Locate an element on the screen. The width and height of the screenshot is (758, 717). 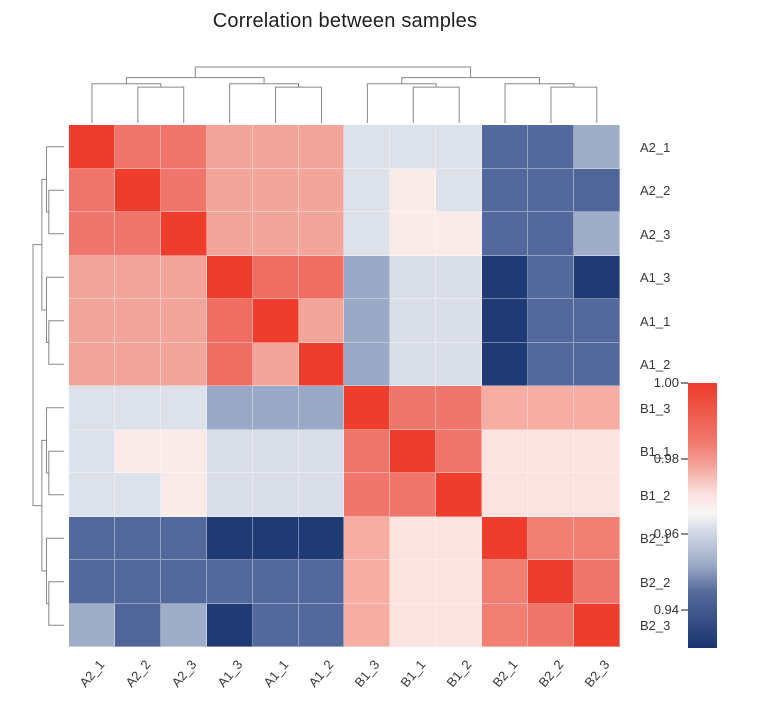
row-label: B2_3 is located at coordinates (655, 626).